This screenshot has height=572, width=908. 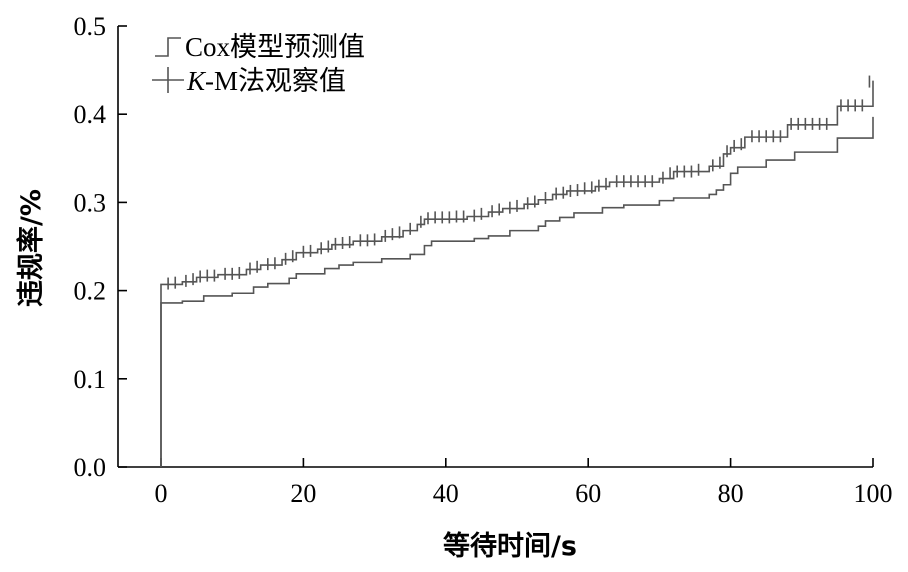 What do you see at coordinates (731, 493) in the screenshot?
I see `x-tick-label: 80` at bounding box center [731, 493].